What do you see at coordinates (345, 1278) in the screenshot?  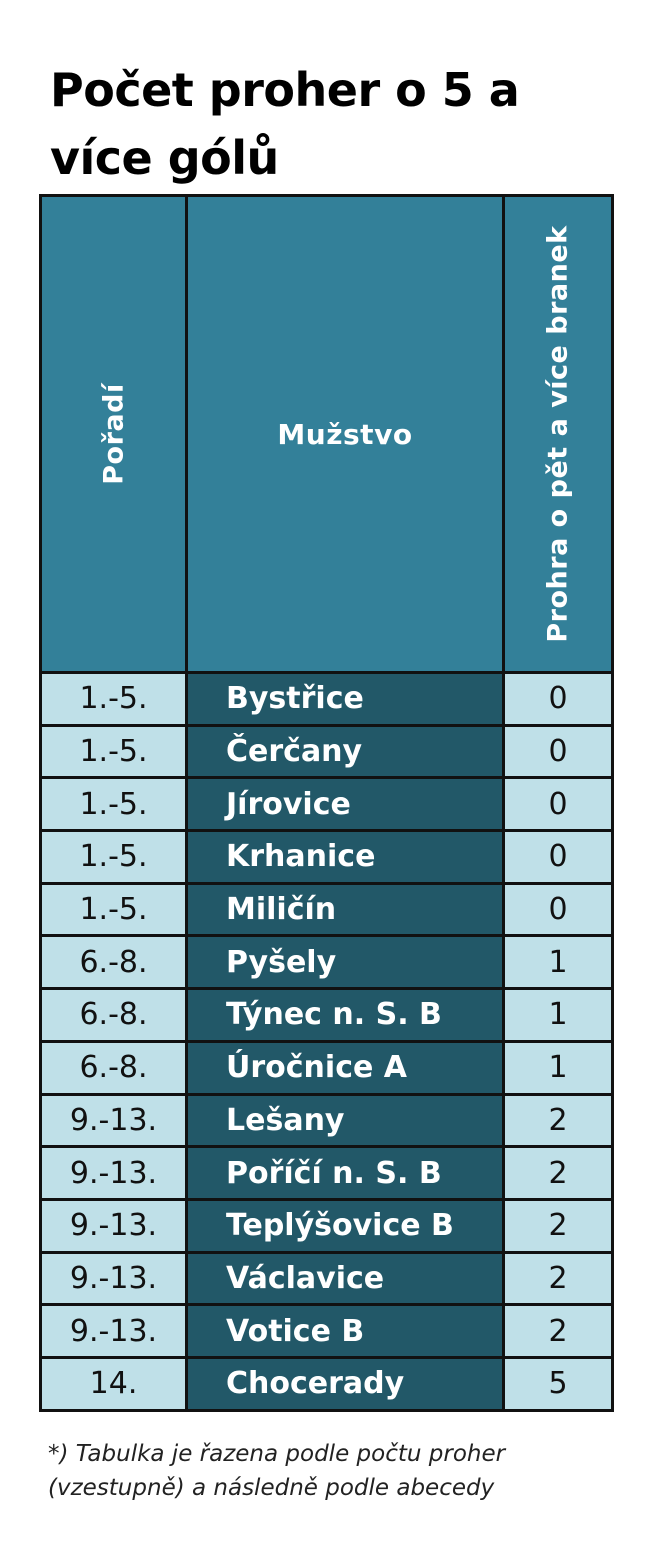 I see `team-cell: Václavice` at bounding box center [345, 1278].